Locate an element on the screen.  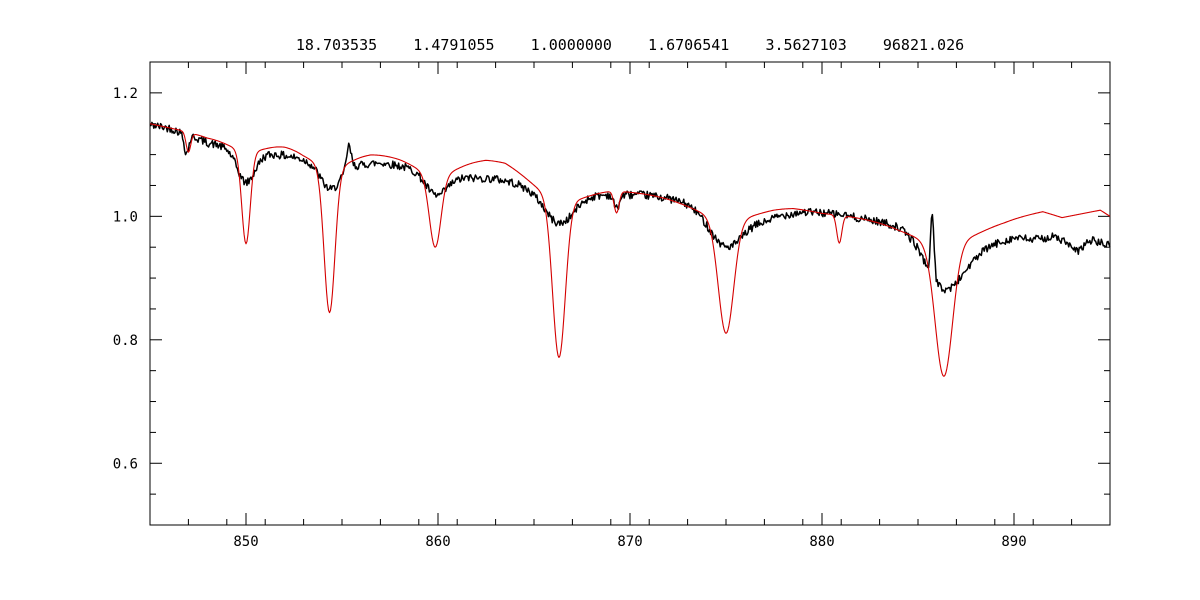
y-tick-label: 1.2 is located at coordinates (125, 94).